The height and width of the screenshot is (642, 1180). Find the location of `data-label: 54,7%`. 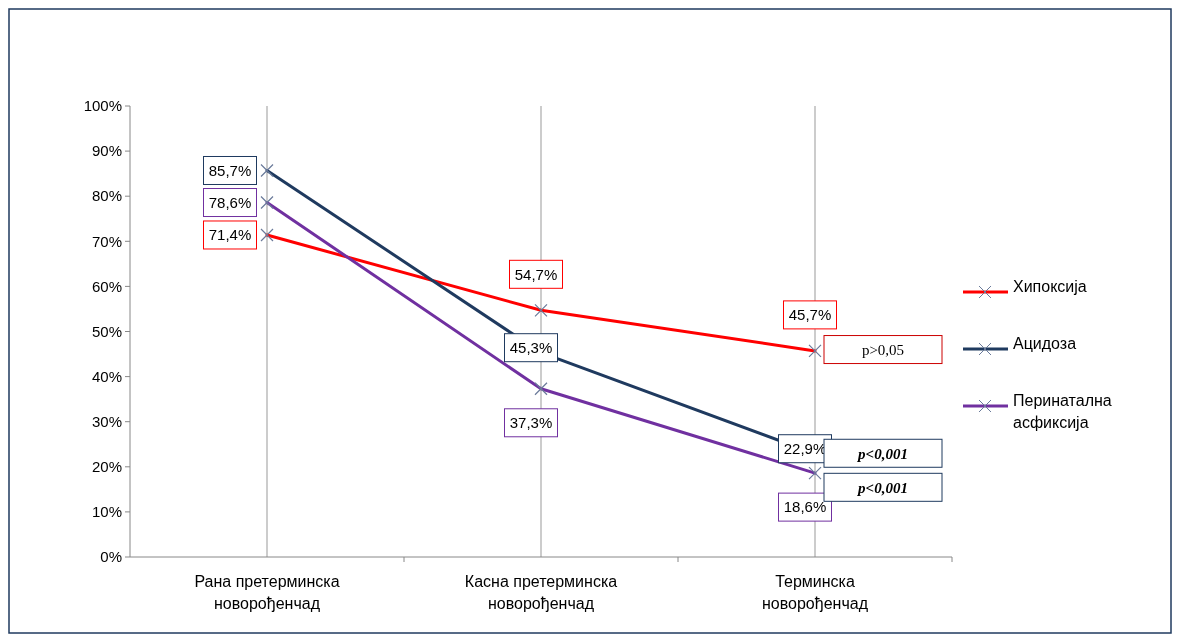

data-label: 54,7% is located at coordinates (536, 274).